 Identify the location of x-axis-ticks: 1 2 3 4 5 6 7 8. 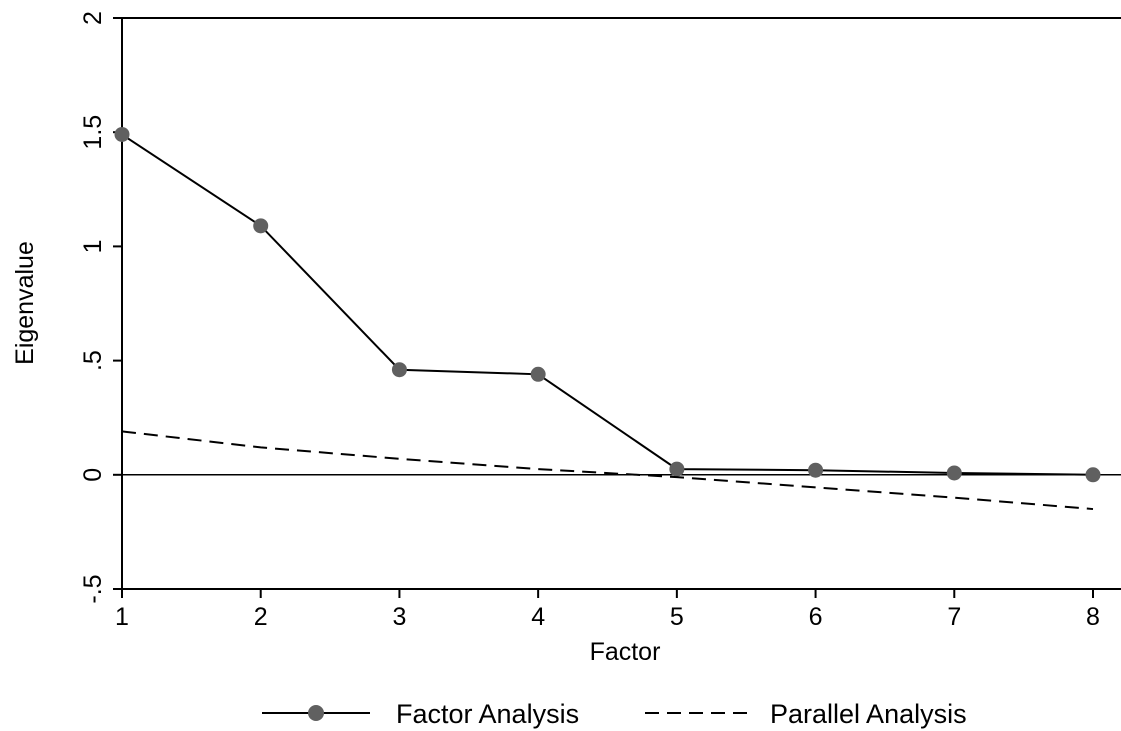
(607, 610).